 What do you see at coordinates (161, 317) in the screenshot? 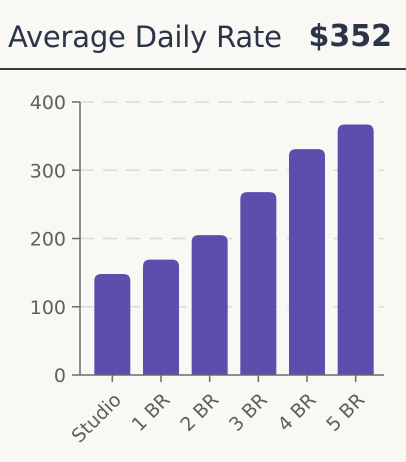
I see `bar-1-br` at bounding box center [161, 317].